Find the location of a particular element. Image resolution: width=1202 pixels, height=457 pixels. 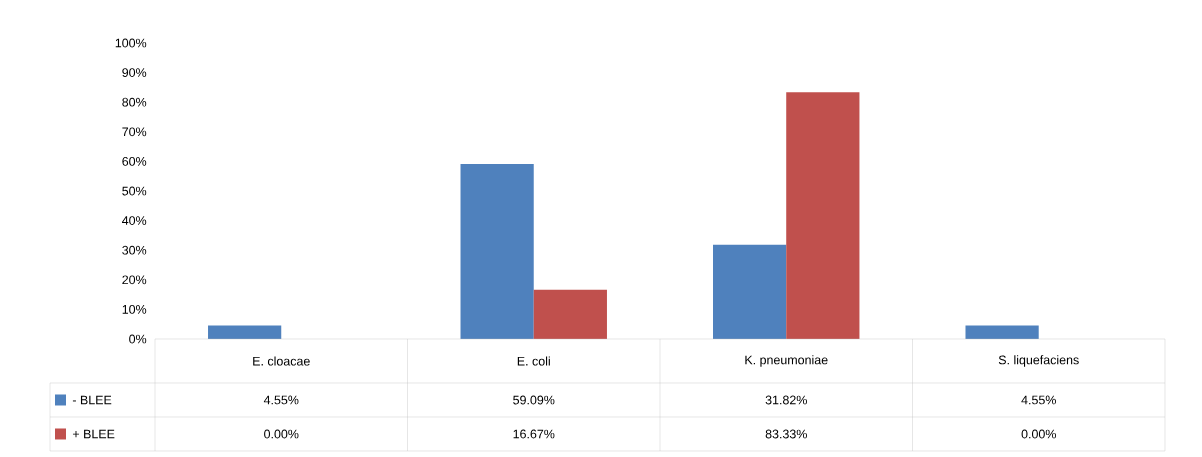

data-label: 59.09% is located at coordinates (534, 400).